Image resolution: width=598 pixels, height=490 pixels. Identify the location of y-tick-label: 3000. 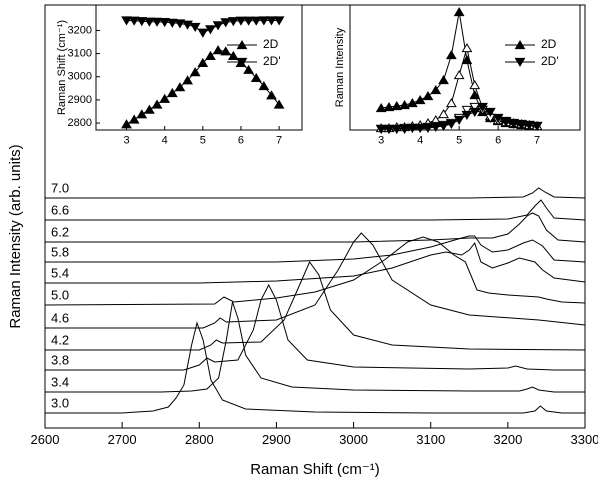
(80, 77).